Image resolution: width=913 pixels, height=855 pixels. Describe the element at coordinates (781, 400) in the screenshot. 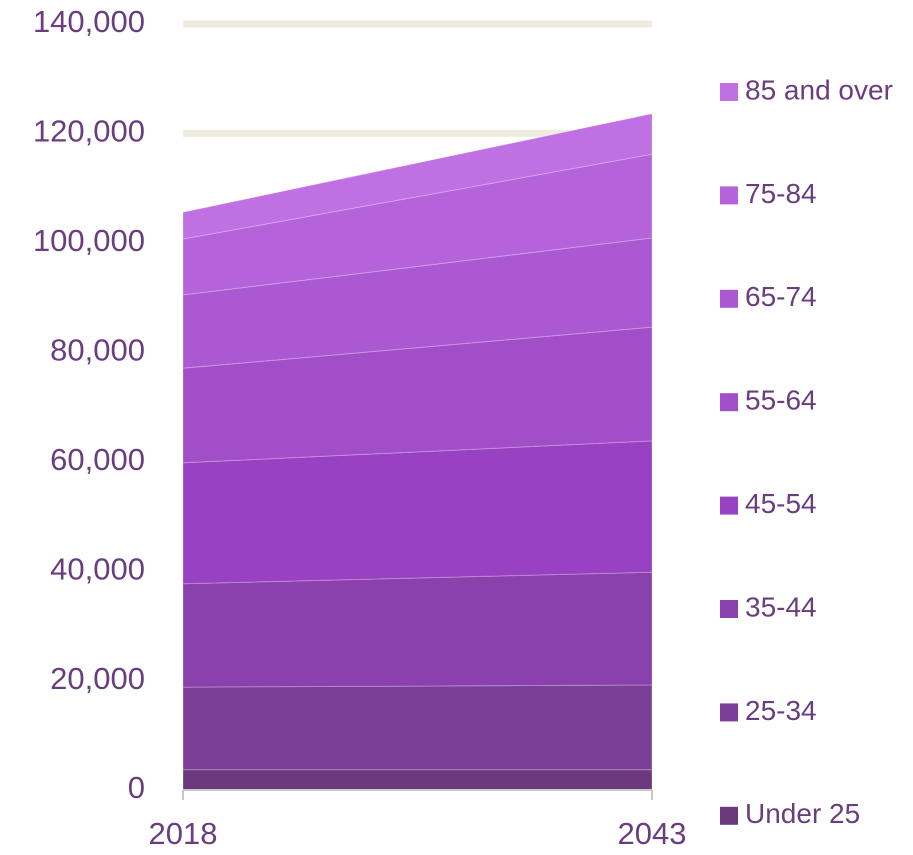

I see `legend-label: 55-64` at that location.